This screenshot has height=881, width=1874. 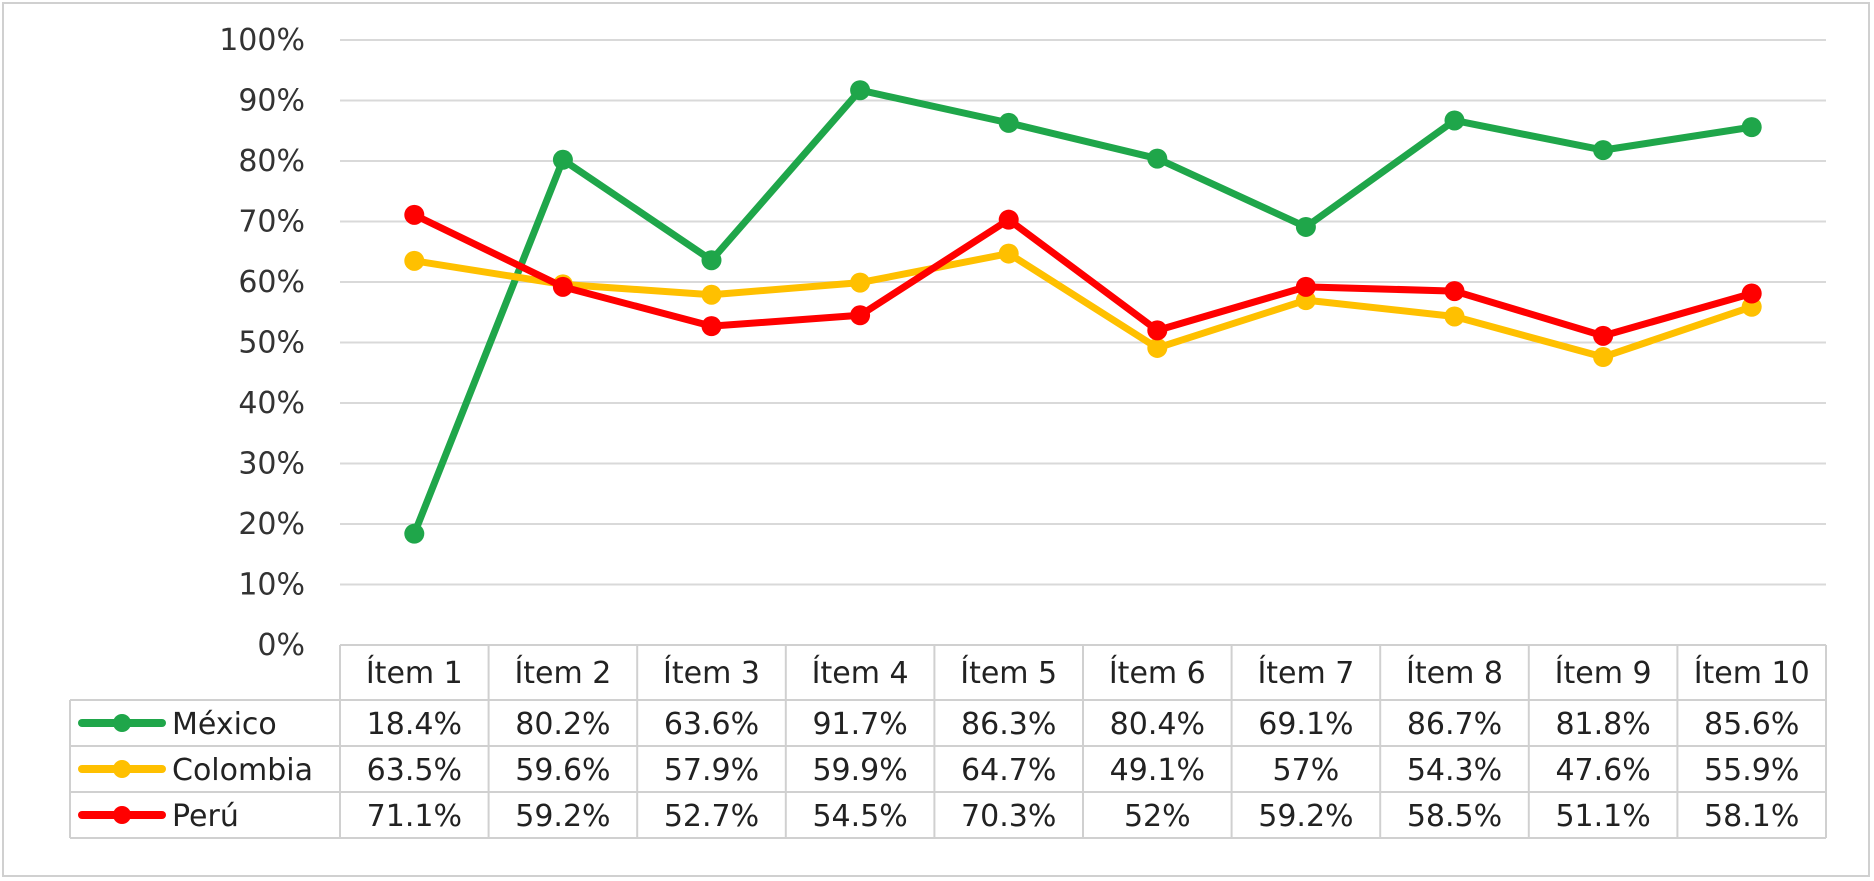 What do you see at coordinates (205, 816) in the screenshot?
I see `series-name-label: Perú` at bounding box center [205, 816].